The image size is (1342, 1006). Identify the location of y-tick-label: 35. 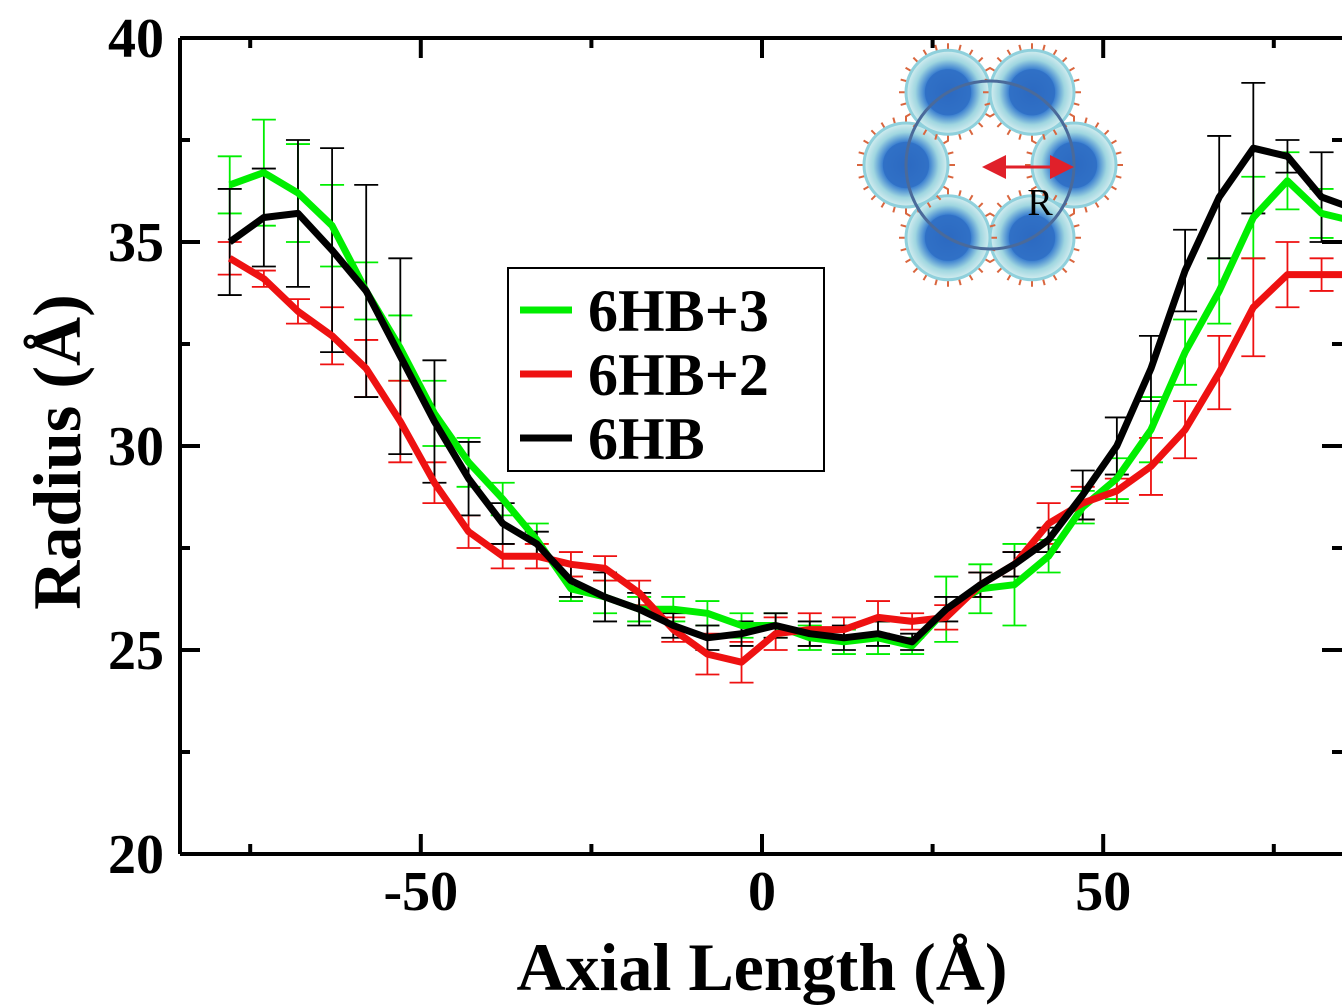
(136, 243).